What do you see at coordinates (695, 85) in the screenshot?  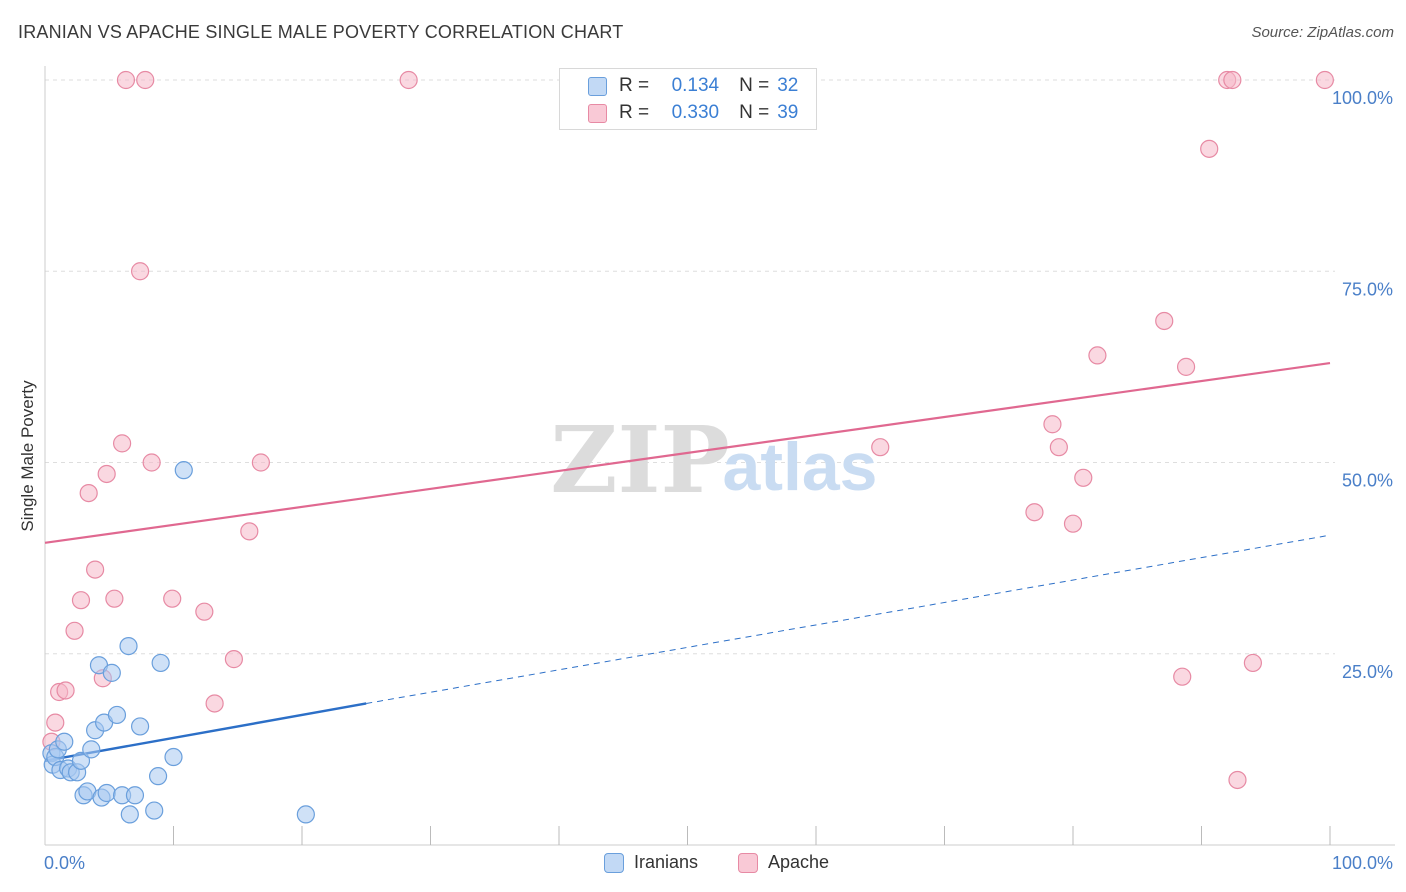 I see `iranians-r-value: 0.134` at bounding box center [695, 85].